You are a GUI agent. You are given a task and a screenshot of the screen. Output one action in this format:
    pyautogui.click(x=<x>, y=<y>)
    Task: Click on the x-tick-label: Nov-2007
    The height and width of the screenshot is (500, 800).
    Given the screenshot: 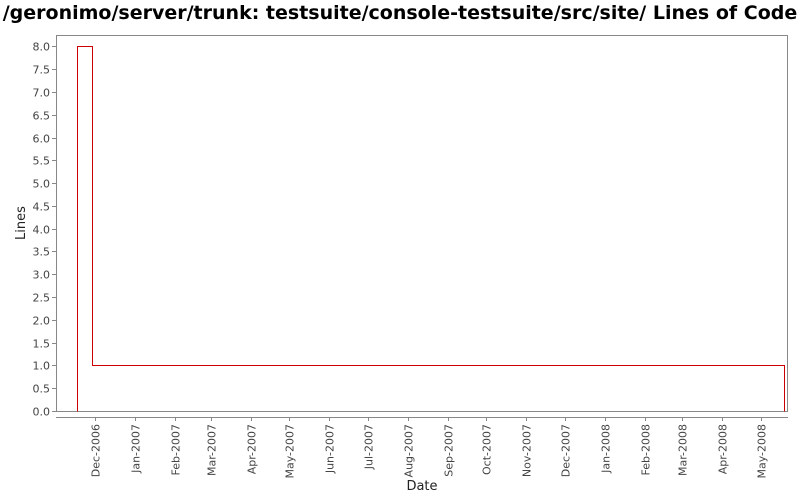 What is the action you would take?
    pyautogui.click(x=527, y=450)
    